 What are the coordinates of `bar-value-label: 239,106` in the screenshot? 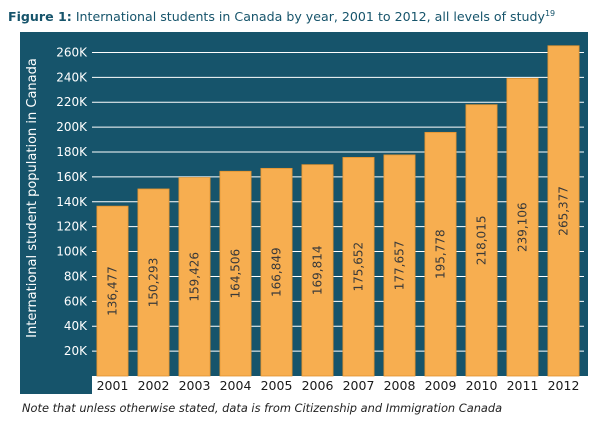 It's located at (523, 227).